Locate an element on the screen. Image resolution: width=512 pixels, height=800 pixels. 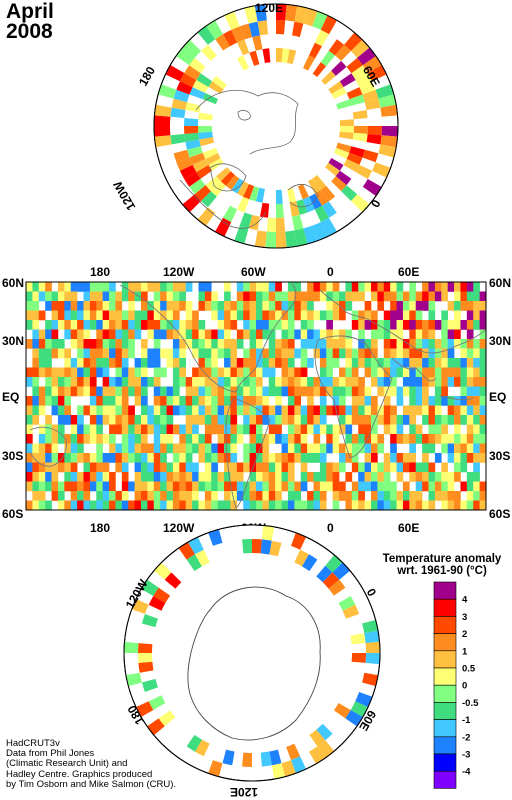
arabia-india-outline is located at coordinates (414, 369).